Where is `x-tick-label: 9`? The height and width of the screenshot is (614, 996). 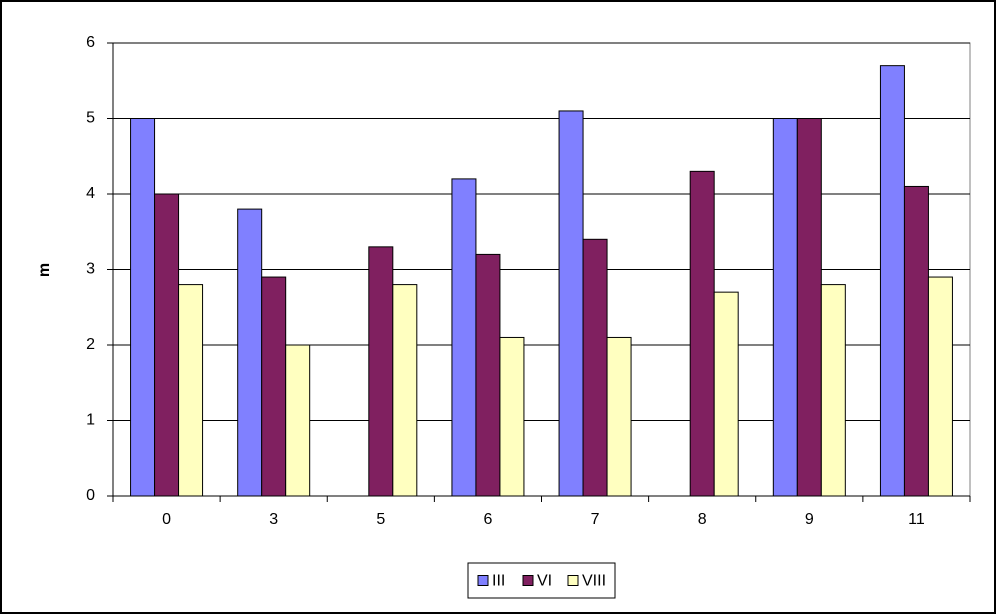
x-tick-label: 9 is located at coordinates (809, 519).